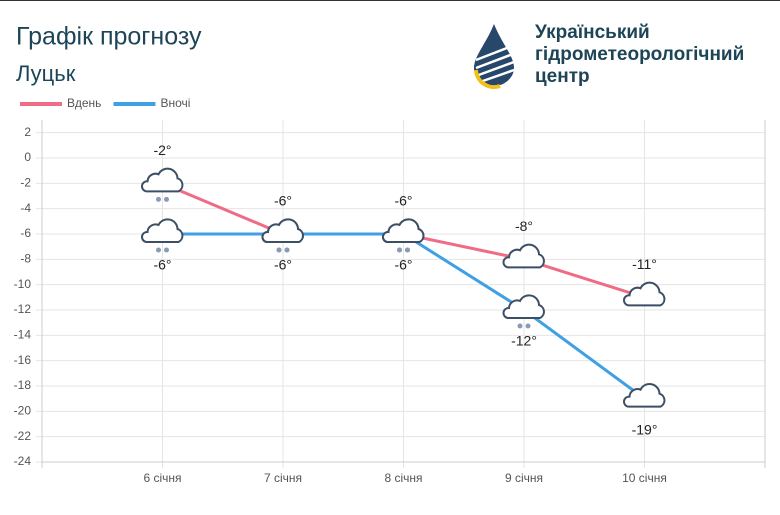 The width and height of the screenshot is (780, 515). I want to click on y-tick-label: -16, so click(23, 360).